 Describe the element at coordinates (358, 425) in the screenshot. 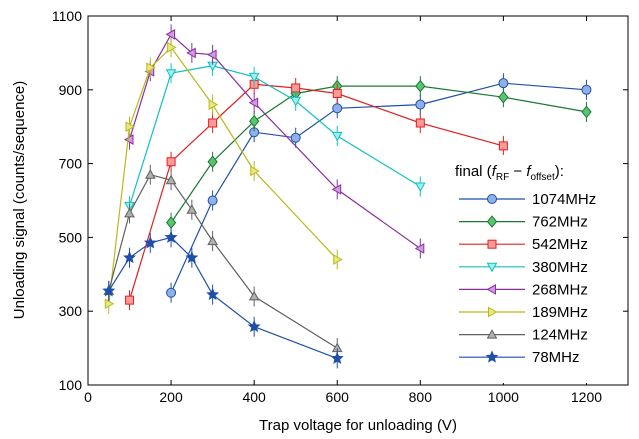

I see `x-axis-label: Trap voltage for unloading (V)` at that location.